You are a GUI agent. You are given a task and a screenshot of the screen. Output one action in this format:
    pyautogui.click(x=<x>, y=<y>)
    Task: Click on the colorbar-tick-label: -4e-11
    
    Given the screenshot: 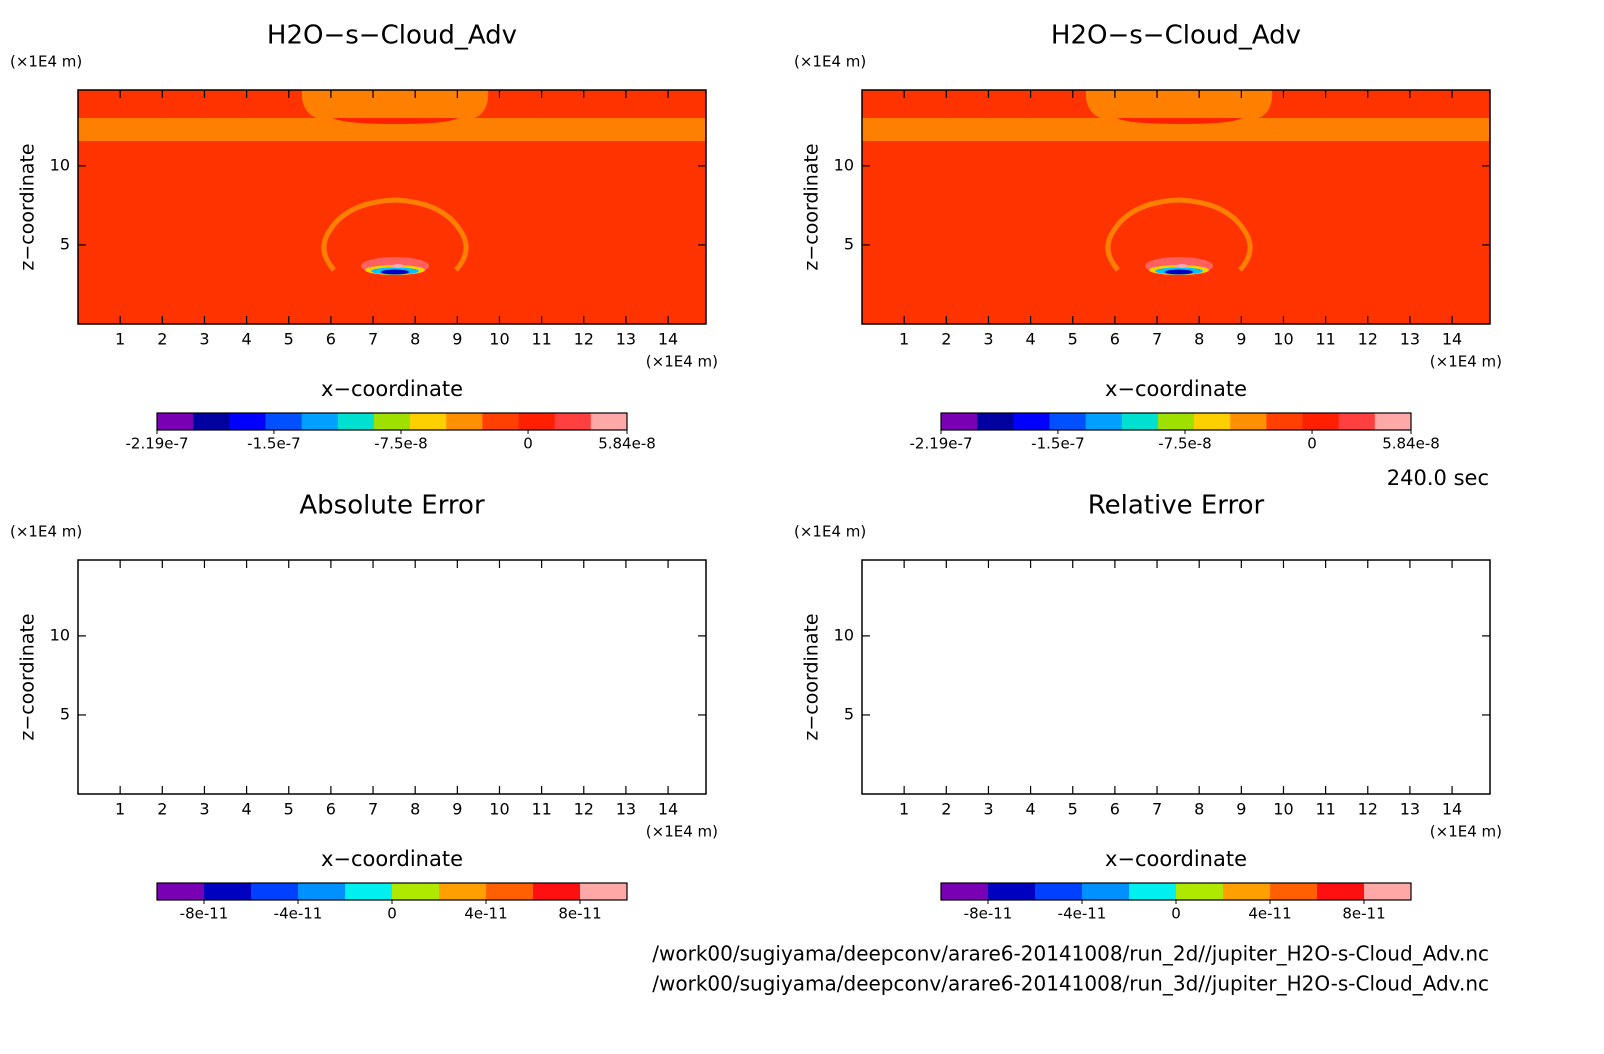 What is the action you would take?
    pyautogui.click(x=298, y=914)
    